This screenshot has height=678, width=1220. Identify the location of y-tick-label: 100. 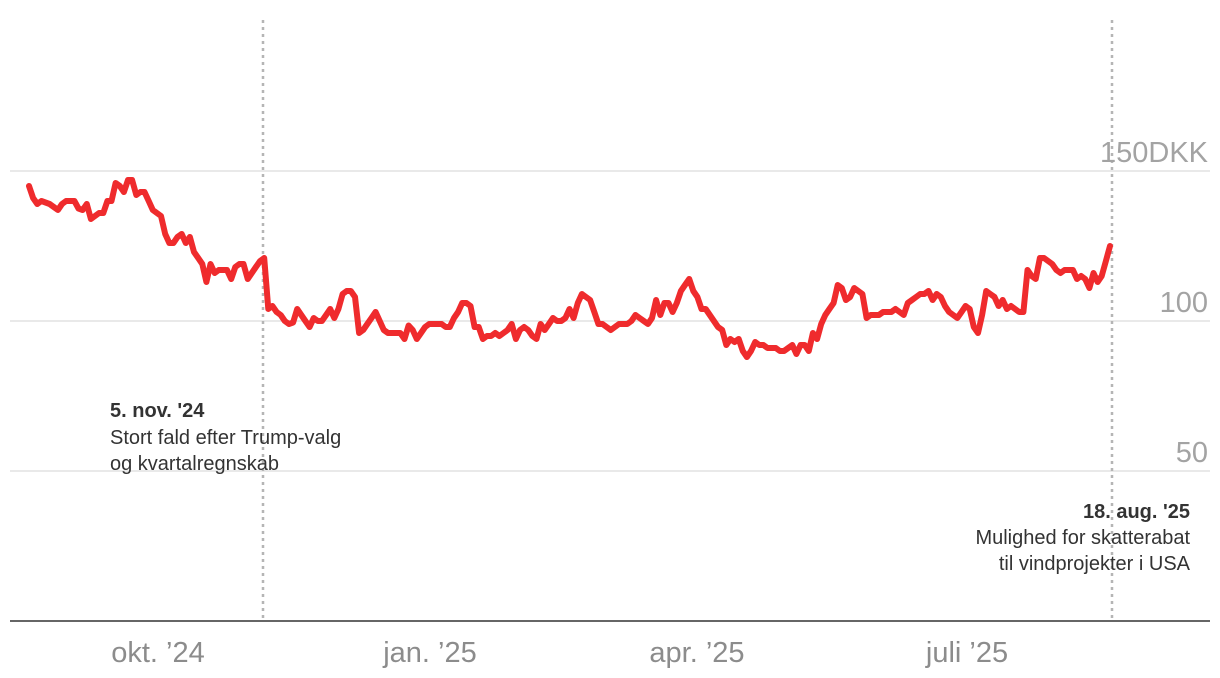
(1184, 303).